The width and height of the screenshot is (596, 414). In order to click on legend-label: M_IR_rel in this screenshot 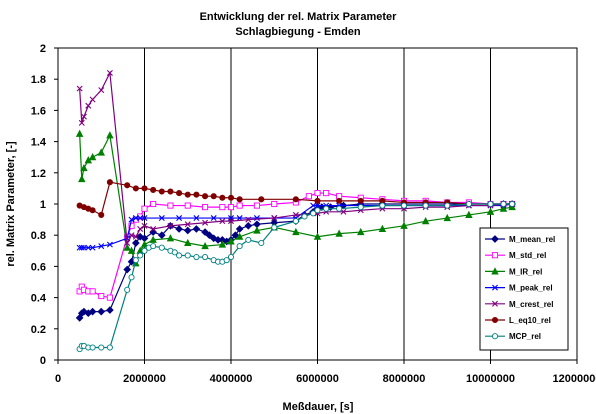, I will do `click(525, 271)`.